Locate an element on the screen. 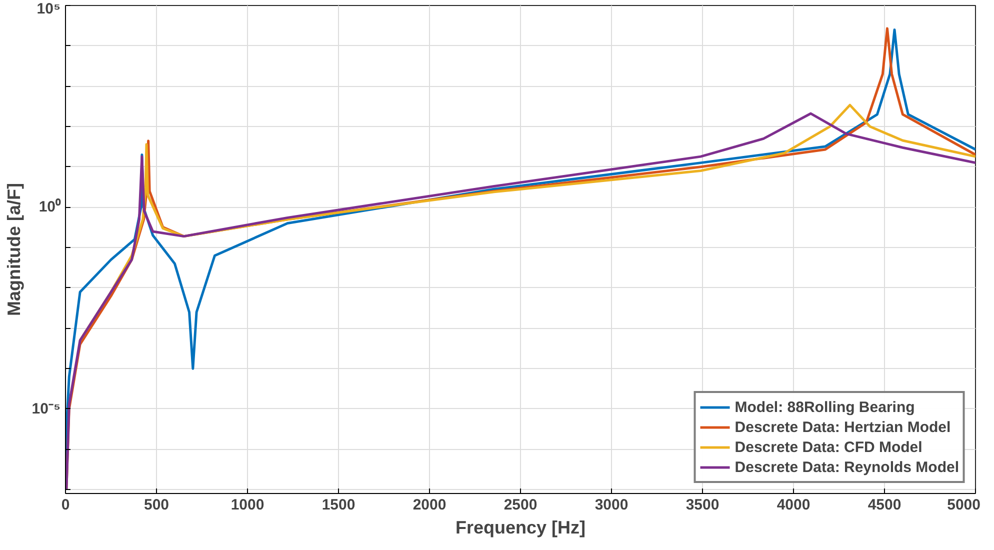  legend-label: Descrete Data: Reynolds Model is located at coordinates (846, 467).